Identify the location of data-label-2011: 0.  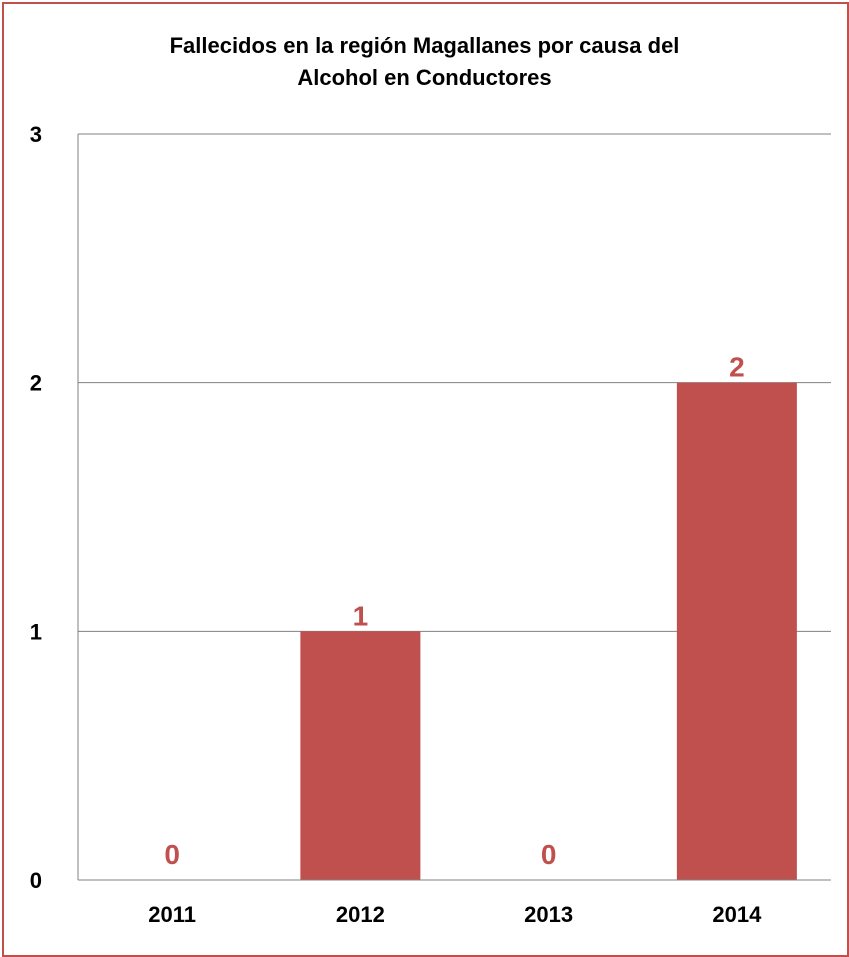
(172, 854).